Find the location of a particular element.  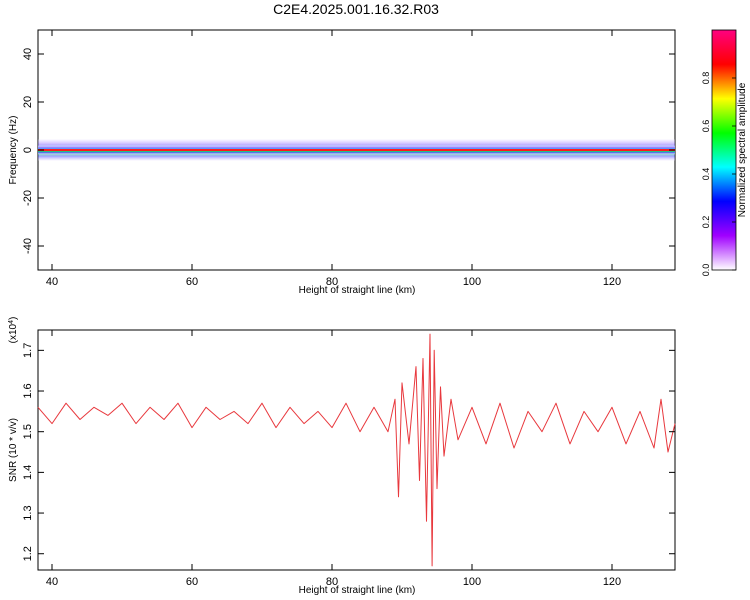

snr-x-tick-label: 40 is located at coordinates (52, 582).